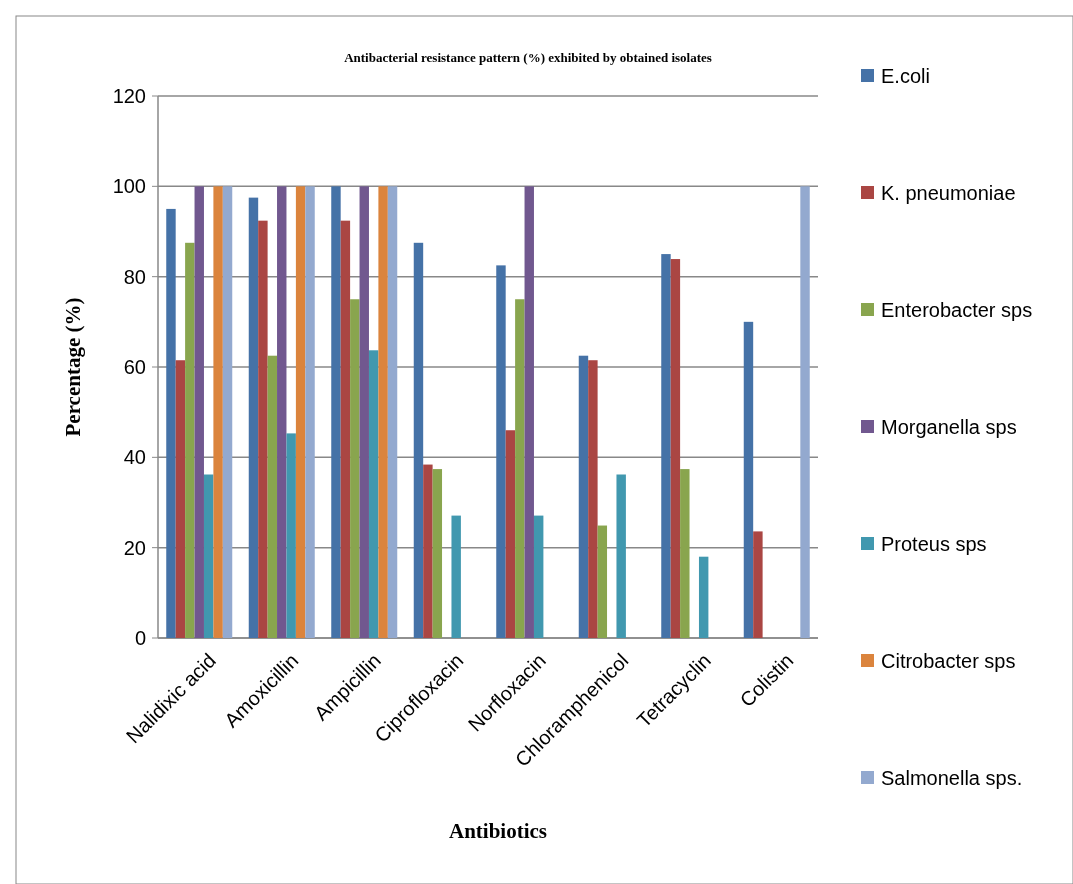 The height and width of the screenshot is (884, 1073). What do you see at coordinates (949, 427) in the screenshot?
I see `legend-label: Morganella sps` at bounding box center [949, 427].